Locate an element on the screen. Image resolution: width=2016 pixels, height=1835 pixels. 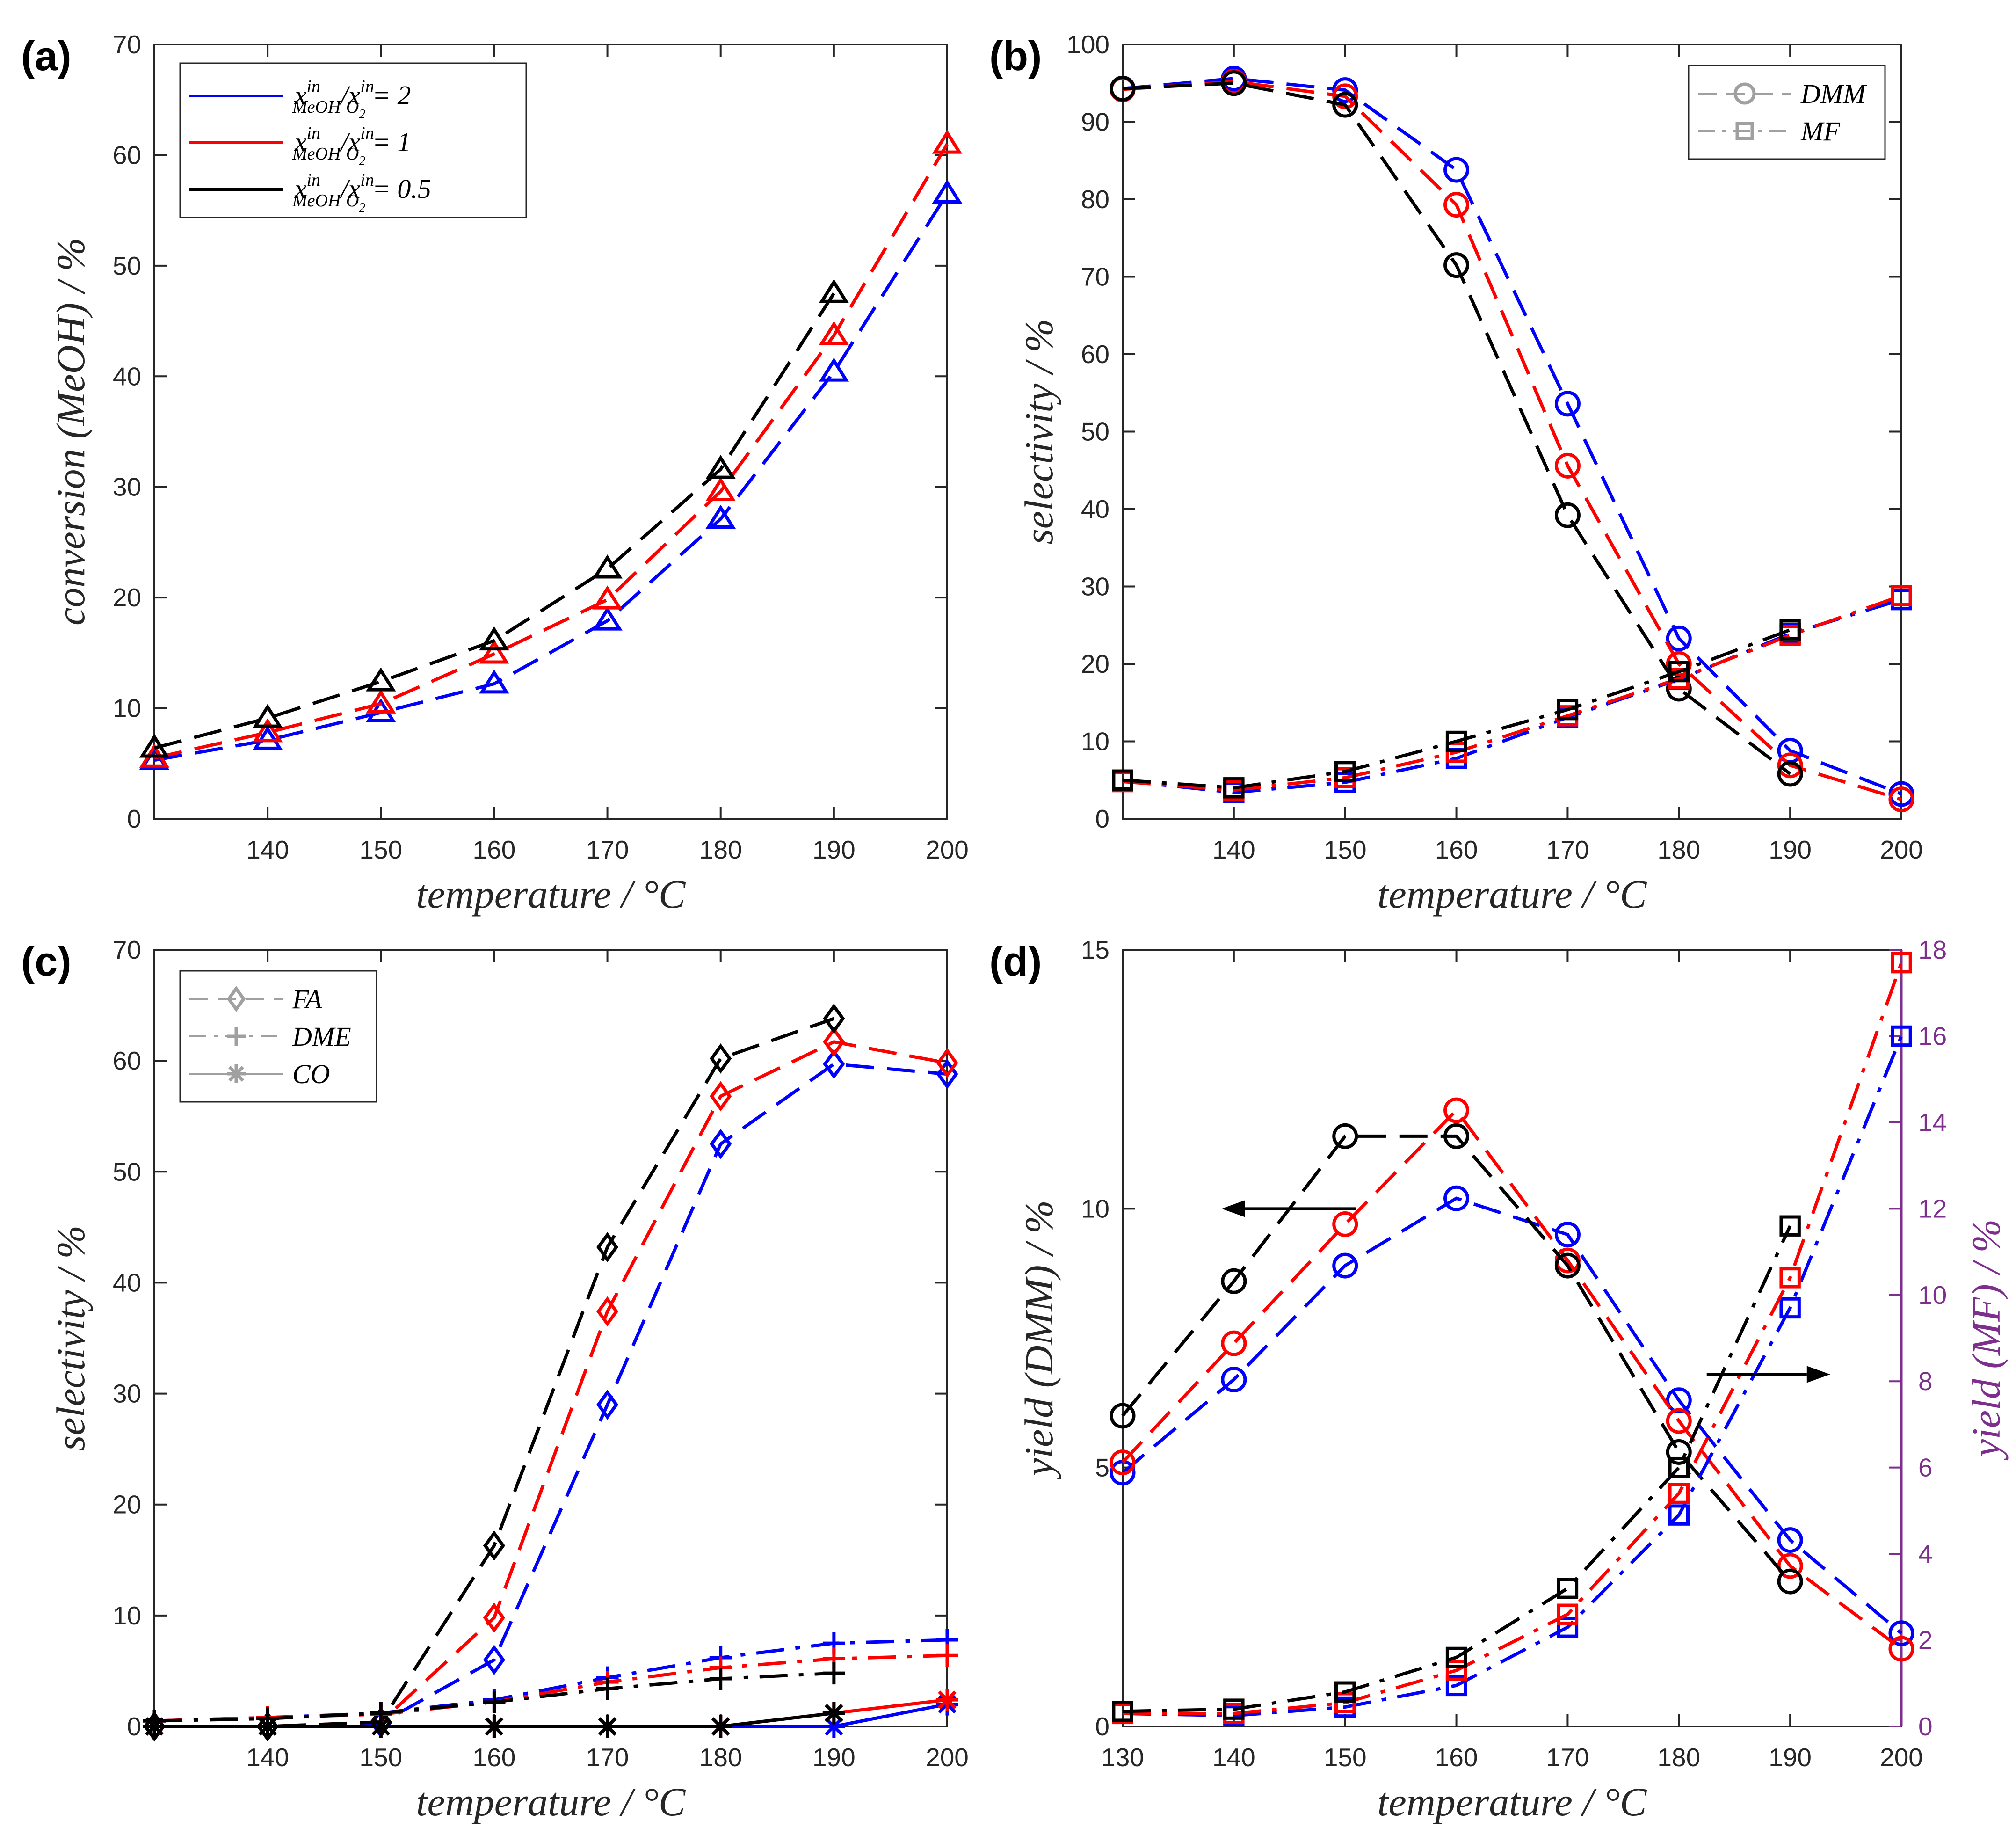
y-tick-label-right: 8 is located at coordinates (1926, 1381).